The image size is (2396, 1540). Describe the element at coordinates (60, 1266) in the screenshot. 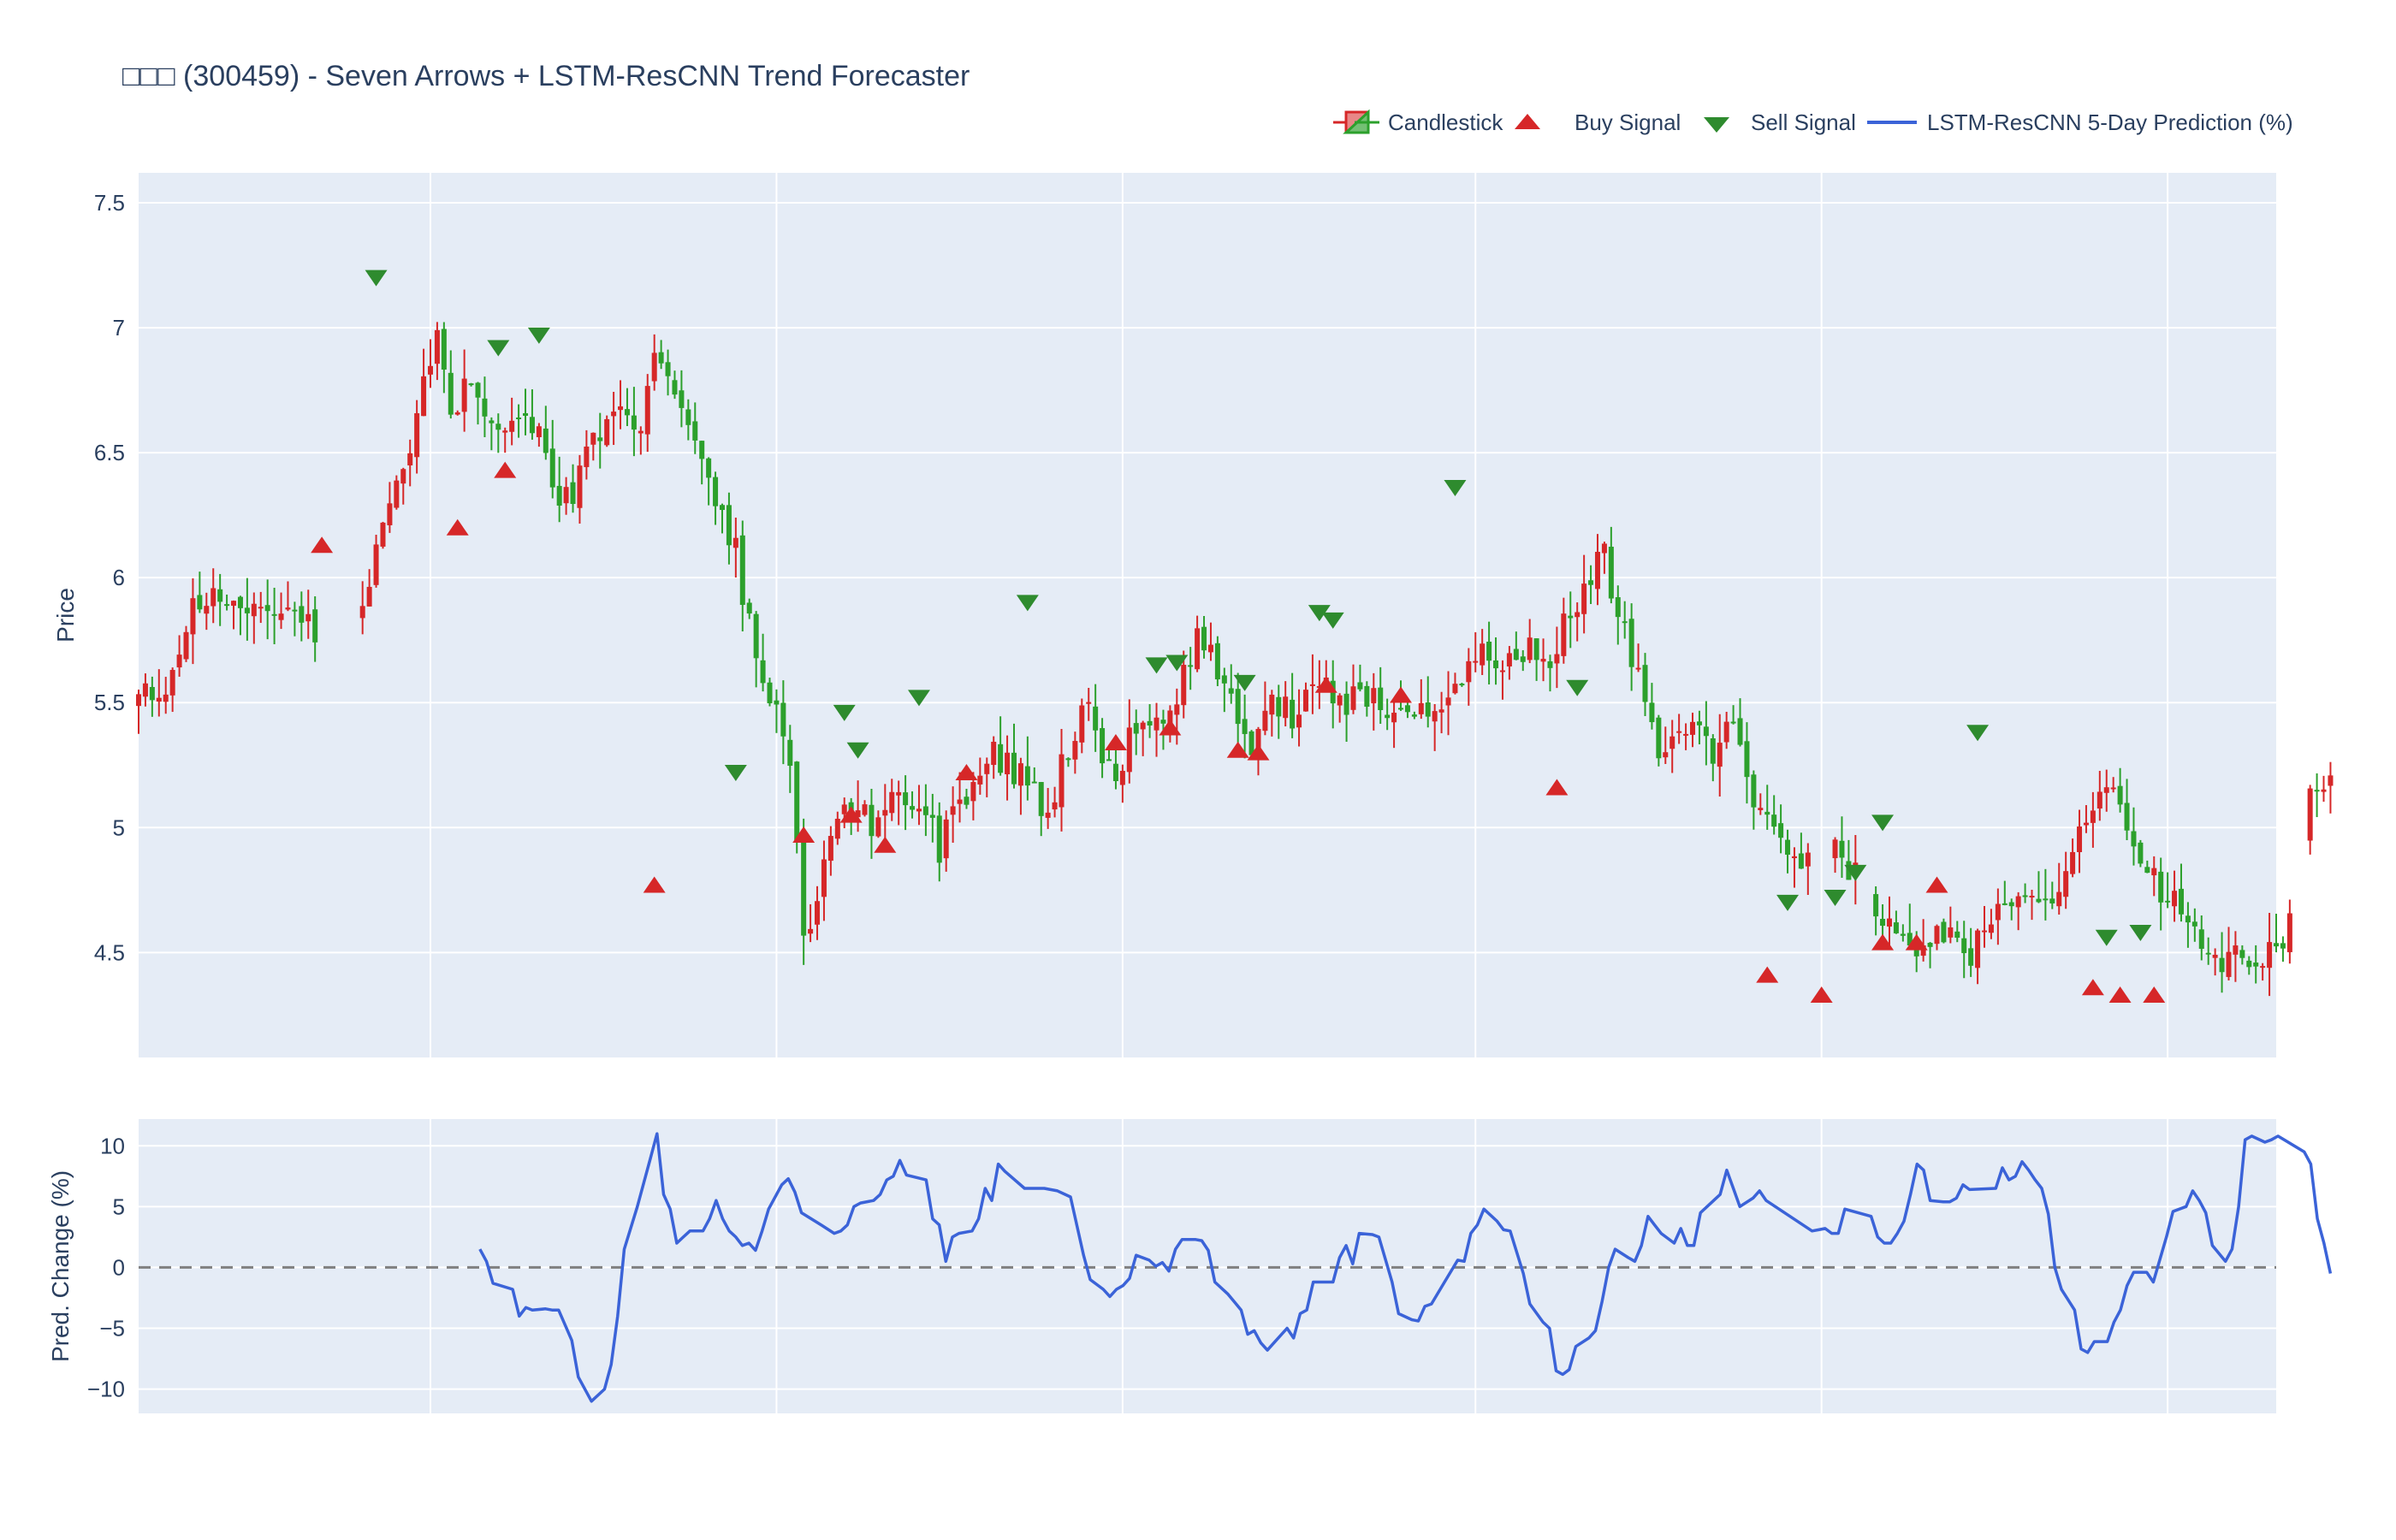

I see `prediction-axis-title: Pred. Change (%)` at that location.